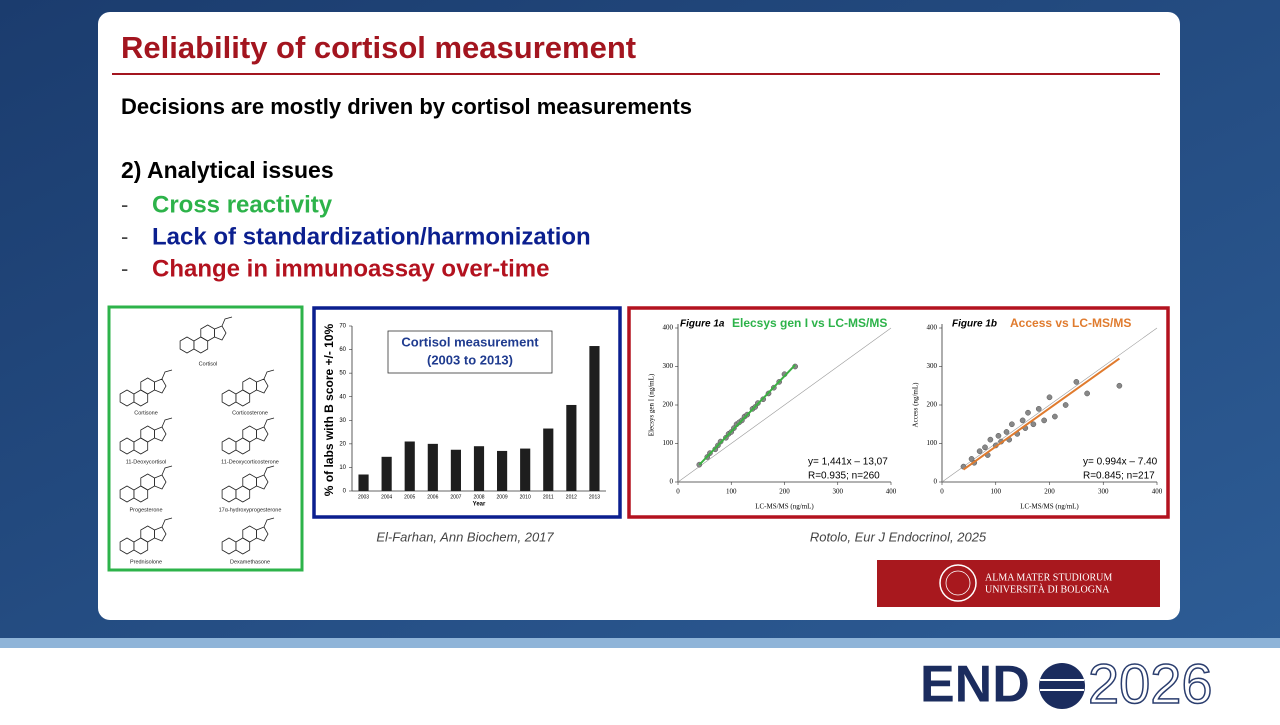 The width and height of the screenshot is (1280, 725). What do you see at coordinates (1070, 323) in the screenshot?
I see `chart-title: Access vs LC-MS/MS` at bounding box center [1070, 323].